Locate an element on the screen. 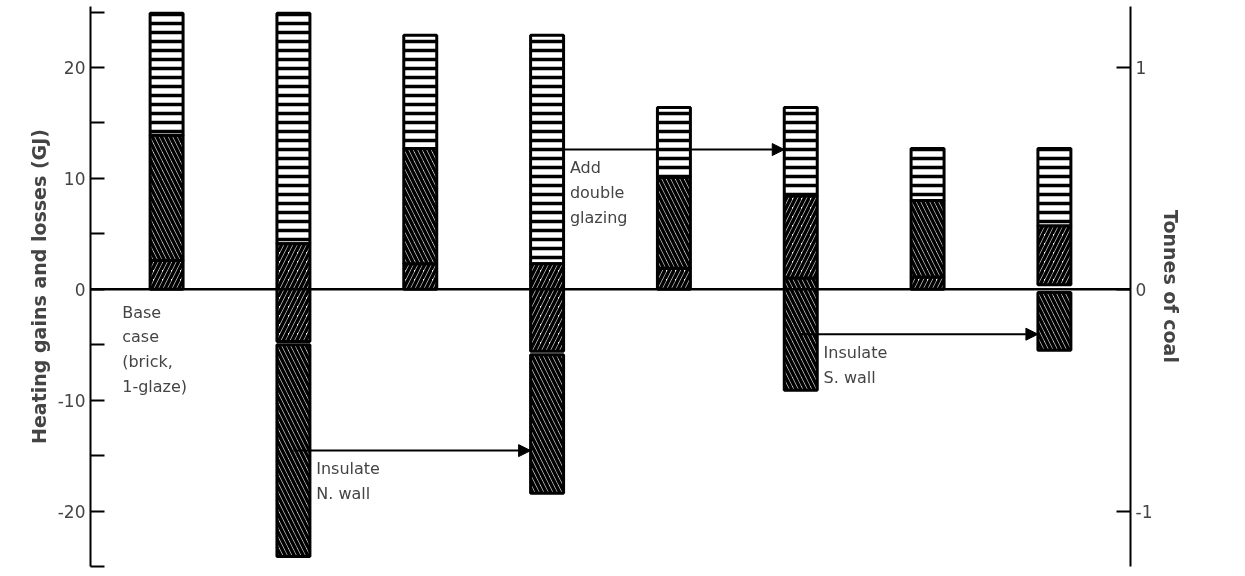 The height and width of the screenshot is (576, 1245). y-tick-label: 10 is located at coordinates (74, 178).